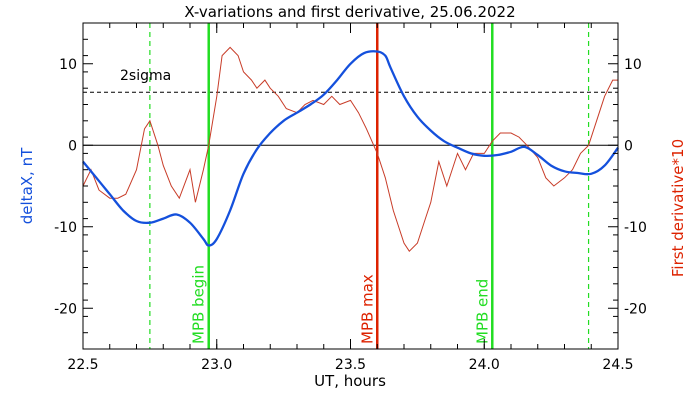 The image size is (700, 400). Describe the element at coordinates (216, 365) in the screenshot. I see `x-tick-label: 23.0` at that location.